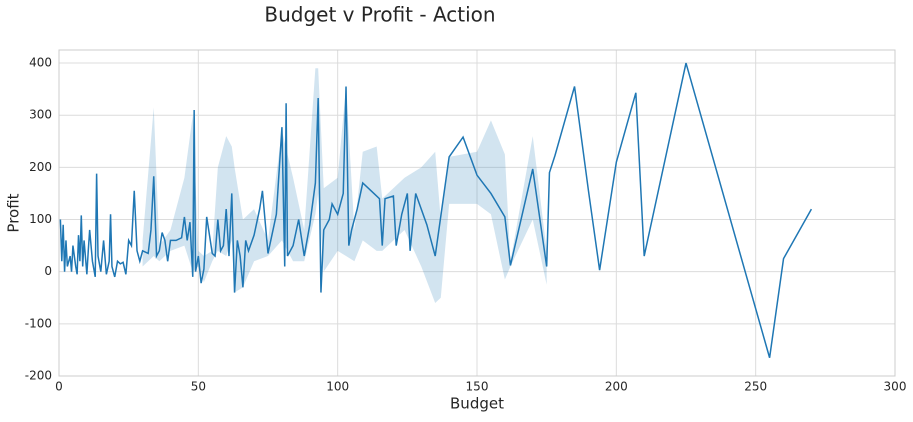 The height and width of the screenshot is (422, 913). I want to click on x-tick-label: 200, so click(616, 387).